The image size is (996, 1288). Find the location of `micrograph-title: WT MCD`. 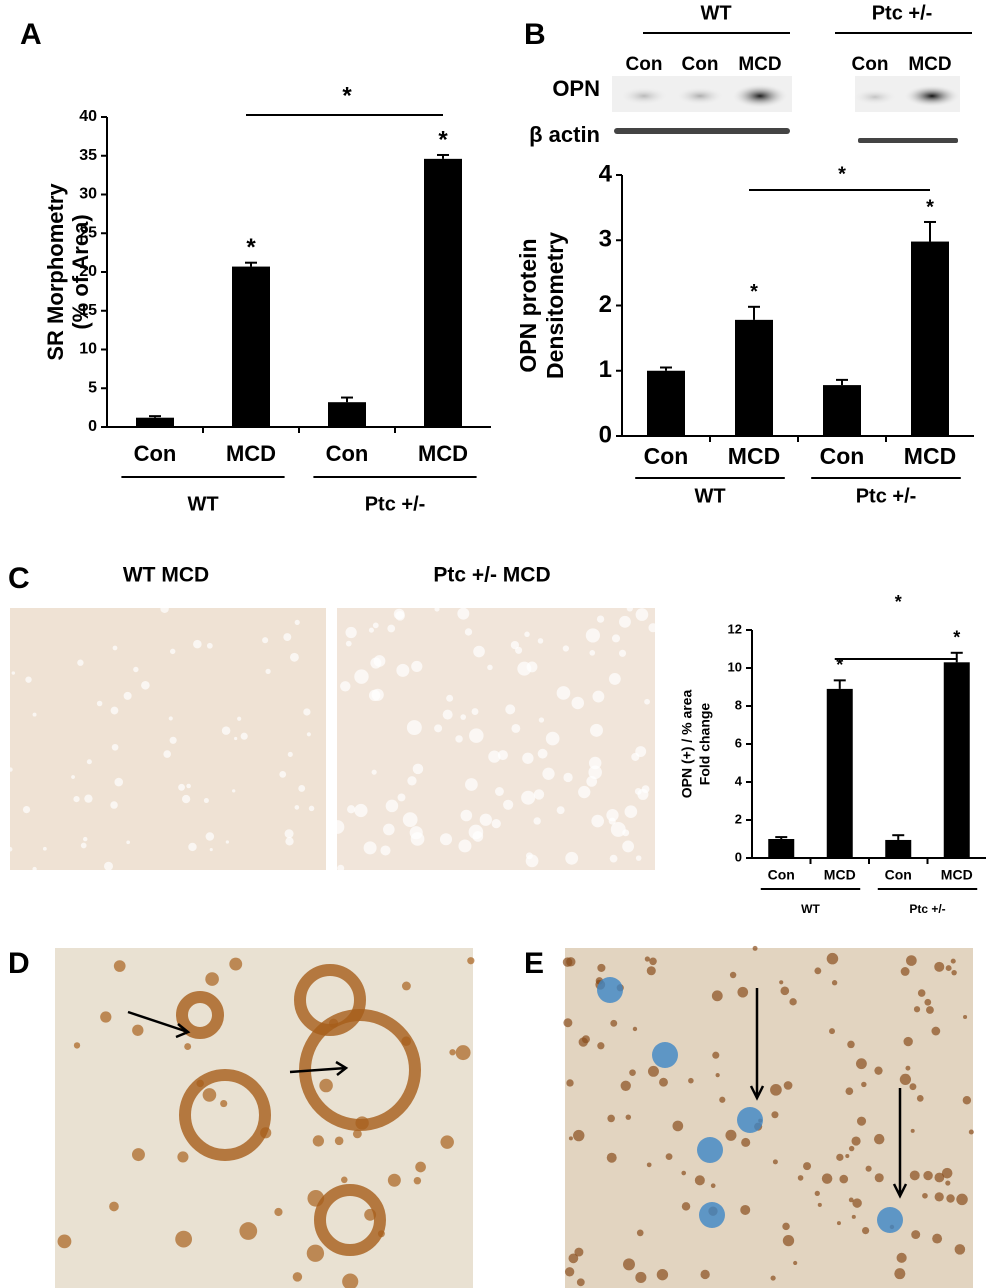

micrograph-title: WT MCD is located at coordinates (166, 575).